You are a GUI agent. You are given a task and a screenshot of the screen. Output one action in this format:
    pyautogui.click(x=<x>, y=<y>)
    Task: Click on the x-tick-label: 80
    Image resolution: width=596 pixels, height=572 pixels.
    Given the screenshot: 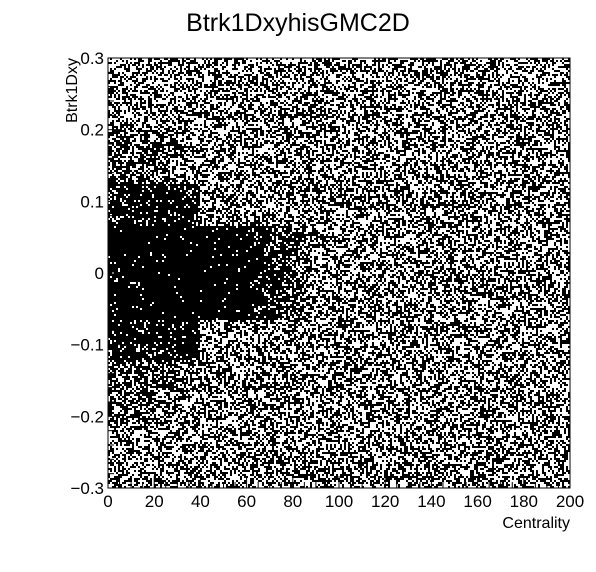 What is the action you would take?
    pyautogui.click(x=292, y=501)
    